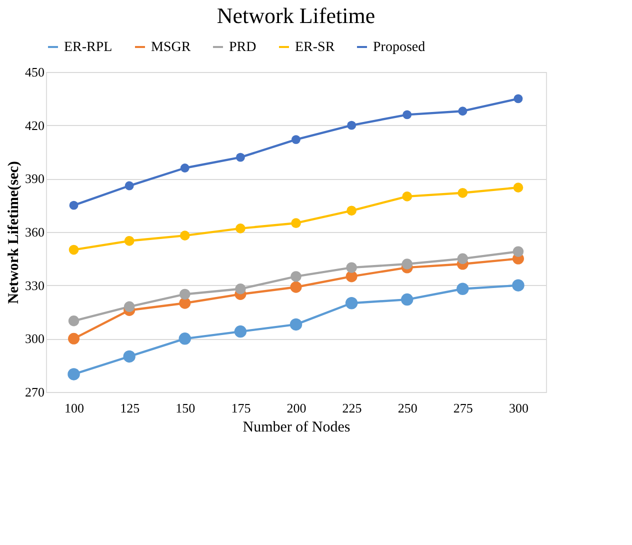 The image size is (632, 545). Describe the element at coordinates (130, 408) in the screenshot. I see `x-tick-label: 125` at that location.